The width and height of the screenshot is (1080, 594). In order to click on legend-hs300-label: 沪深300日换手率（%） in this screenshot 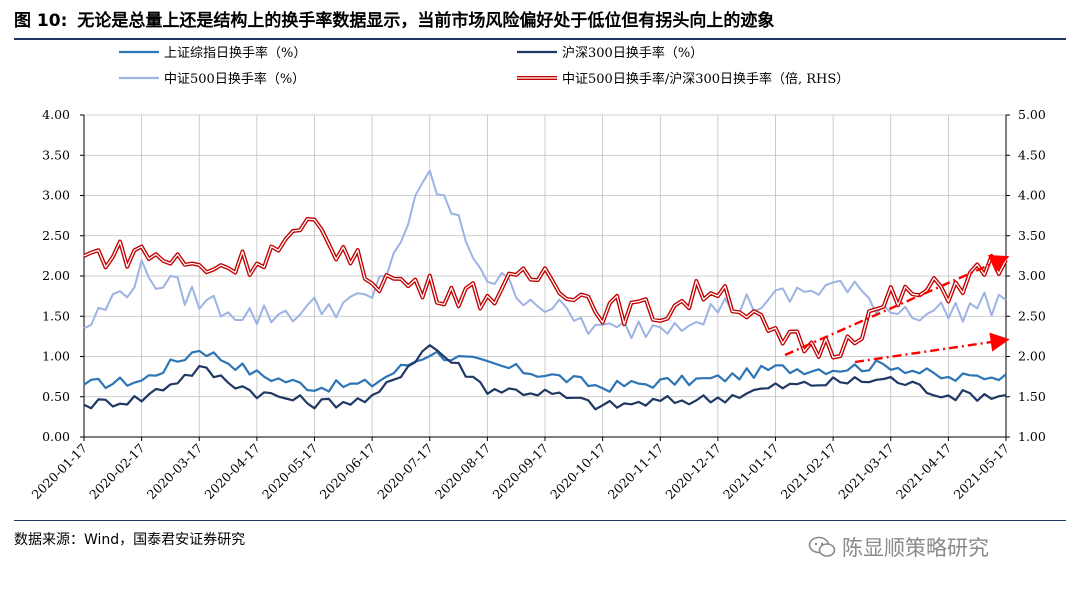, I will do `click(632, 53)`.